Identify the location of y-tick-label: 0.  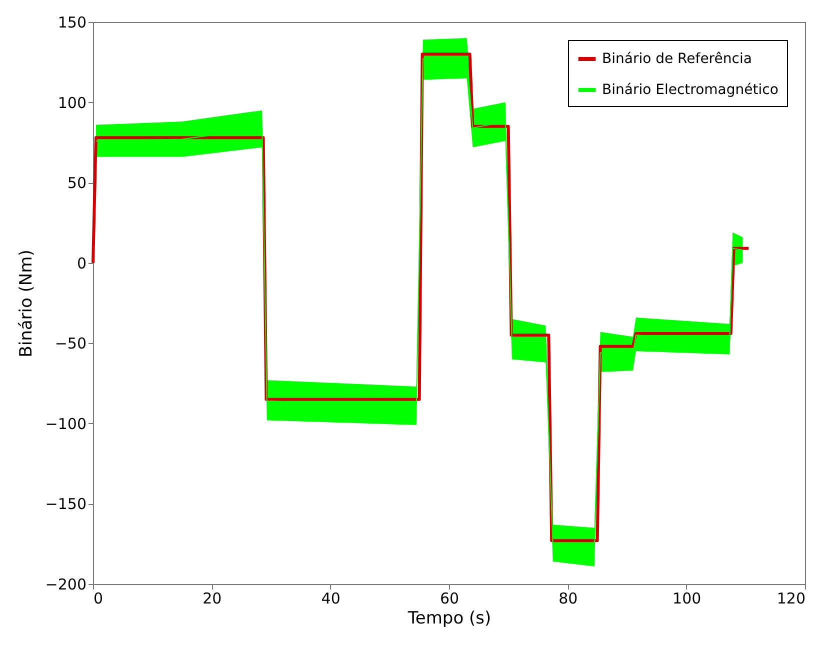
(81, 263).